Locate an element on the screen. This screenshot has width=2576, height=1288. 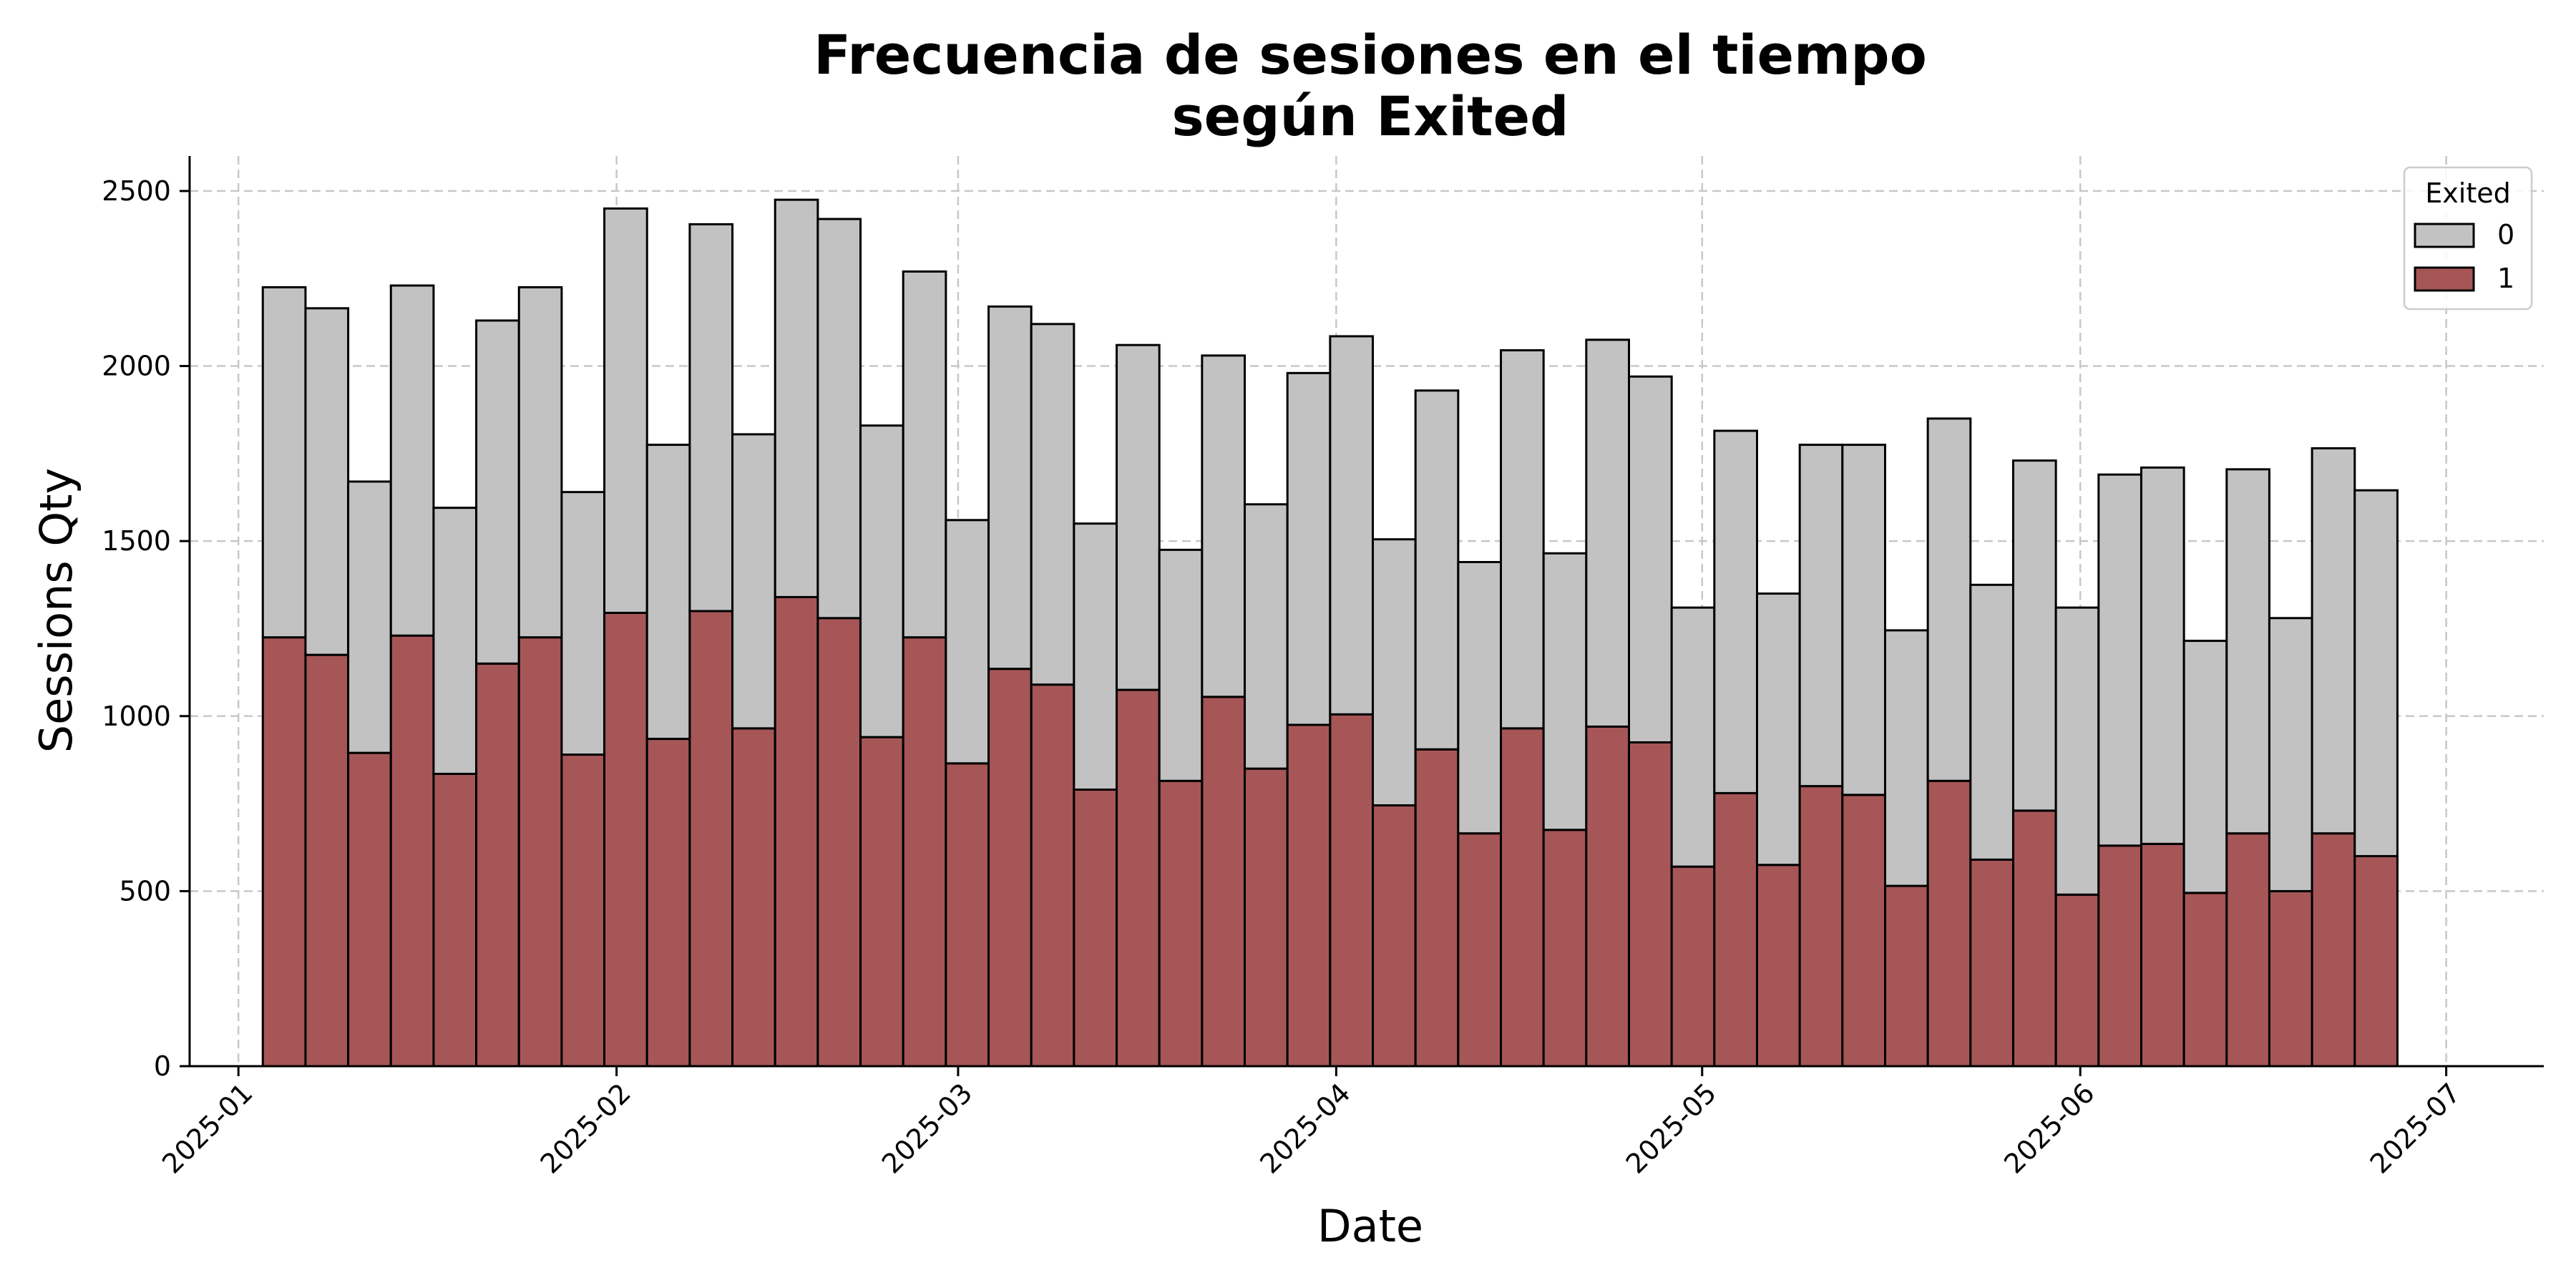
chart-title: Frecuencia de sesiones en el tiempo is located at coordinates (1370, 55).